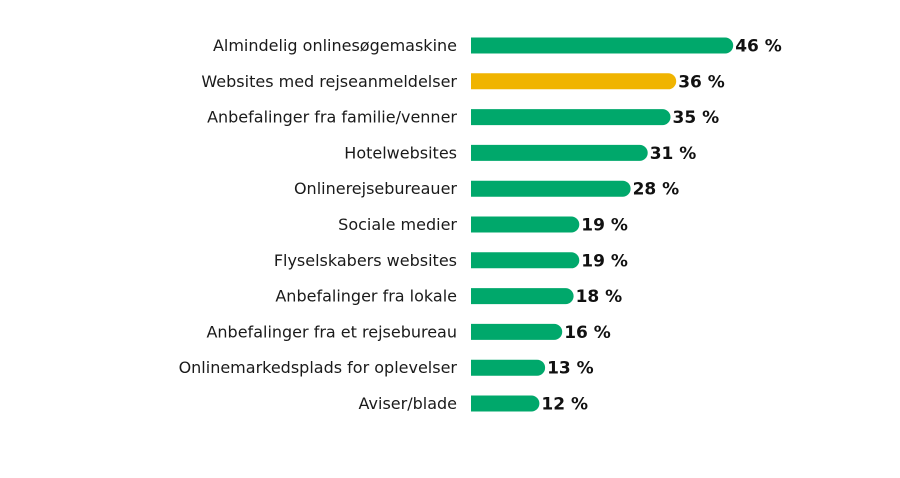  Describe the element at coordinates (656, 190) in the screenshot. I see `value-label: 28 %` at that location.